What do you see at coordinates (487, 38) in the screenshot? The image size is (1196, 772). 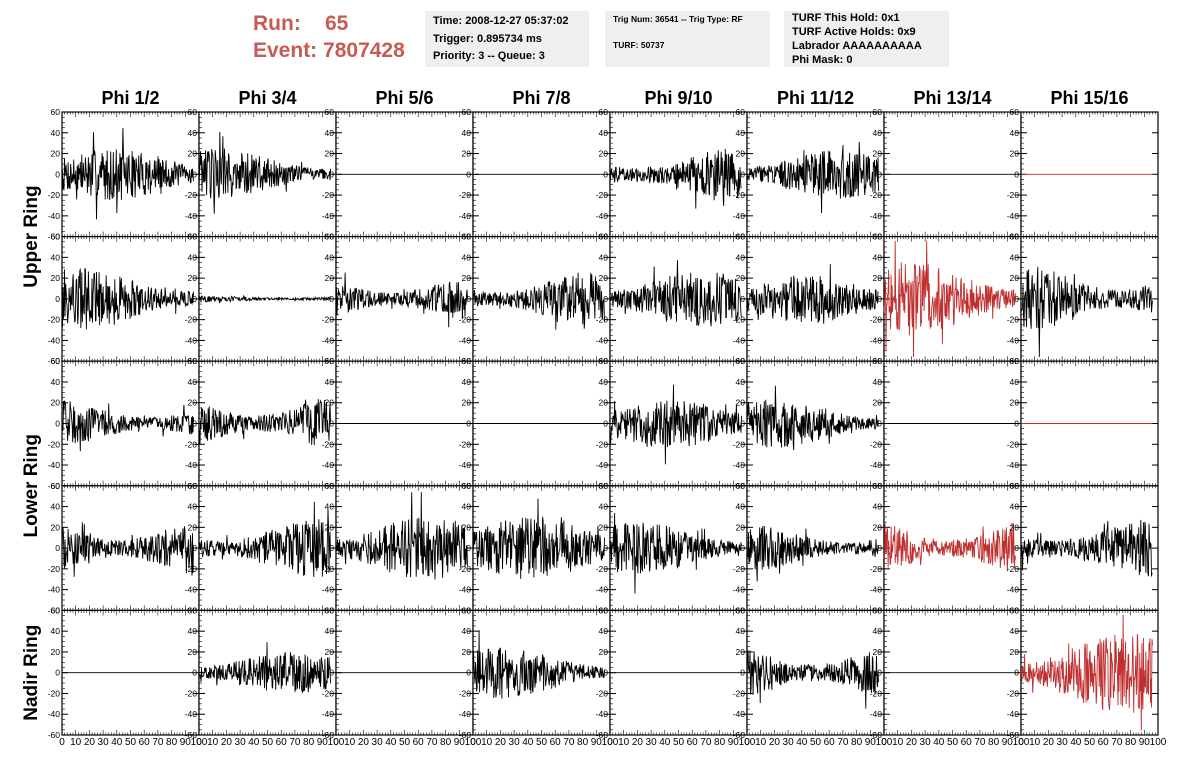 I see `trigger-text: Trigger: 0.895734 ms` at bounding box center [487, 38].